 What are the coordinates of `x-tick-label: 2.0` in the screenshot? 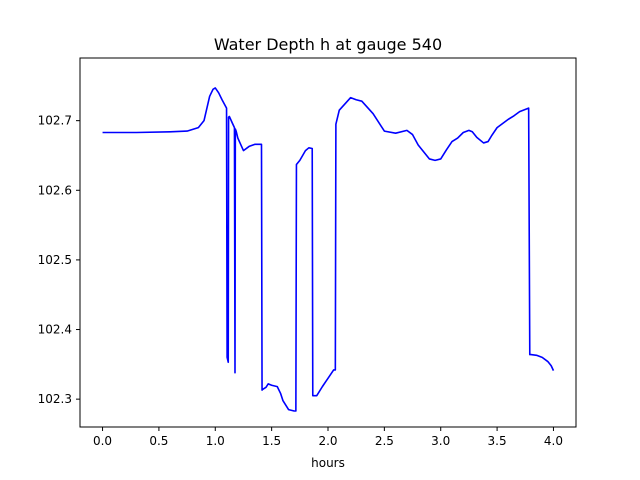 It's located at (327, 441).